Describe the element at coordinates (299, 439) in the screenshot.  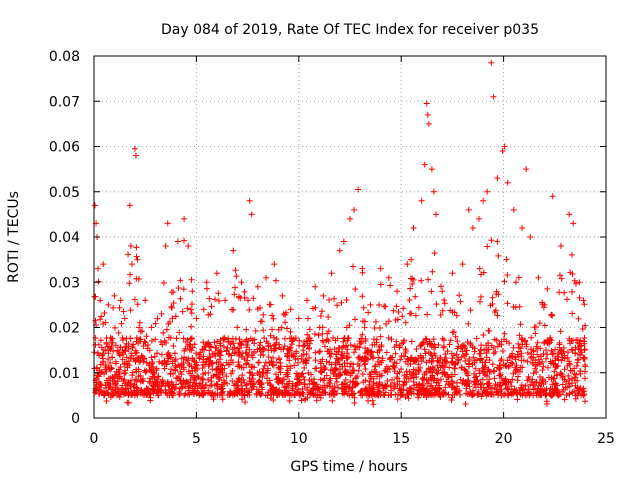
I see `x-tick-label: 10` at that location.